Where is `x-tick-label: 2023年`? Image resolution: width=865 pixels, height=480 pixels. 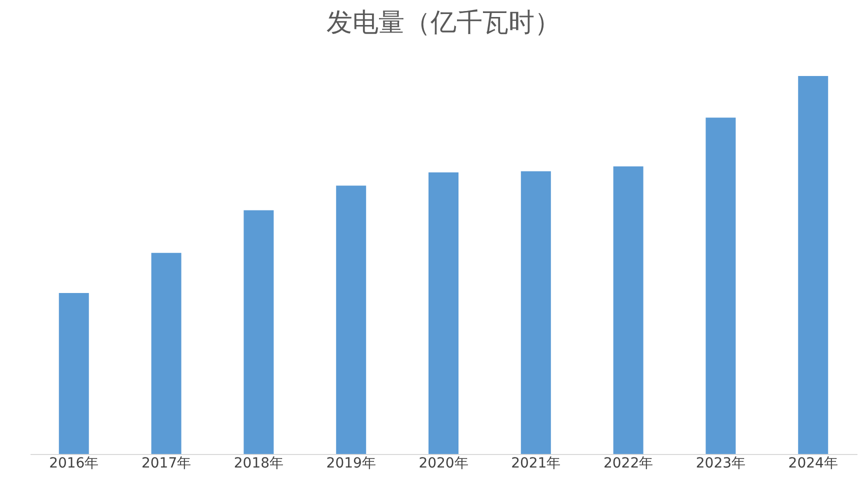
x-tick-label: 2023年 is located at coordinates (721, 464).